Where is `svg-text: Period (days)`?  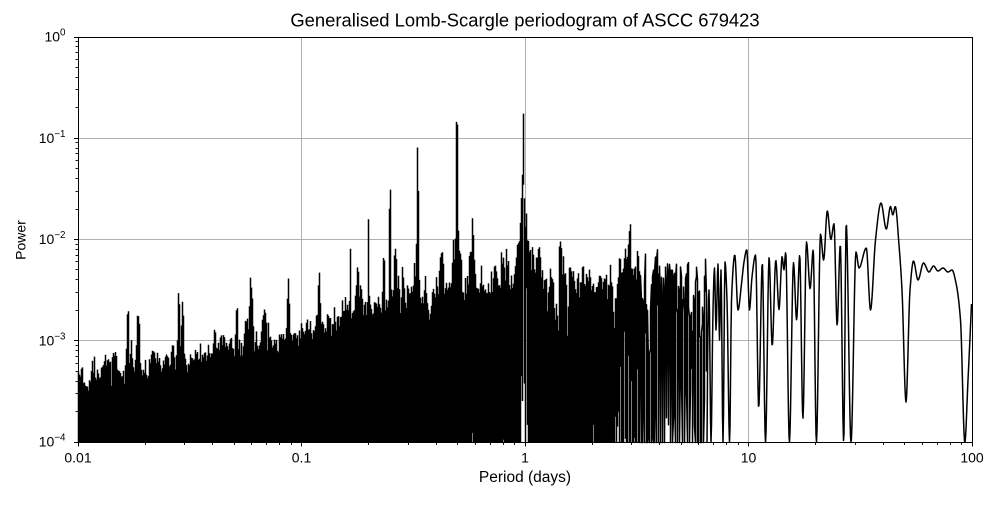 svg-text: Period (days) is located at coordinates (525, 477).